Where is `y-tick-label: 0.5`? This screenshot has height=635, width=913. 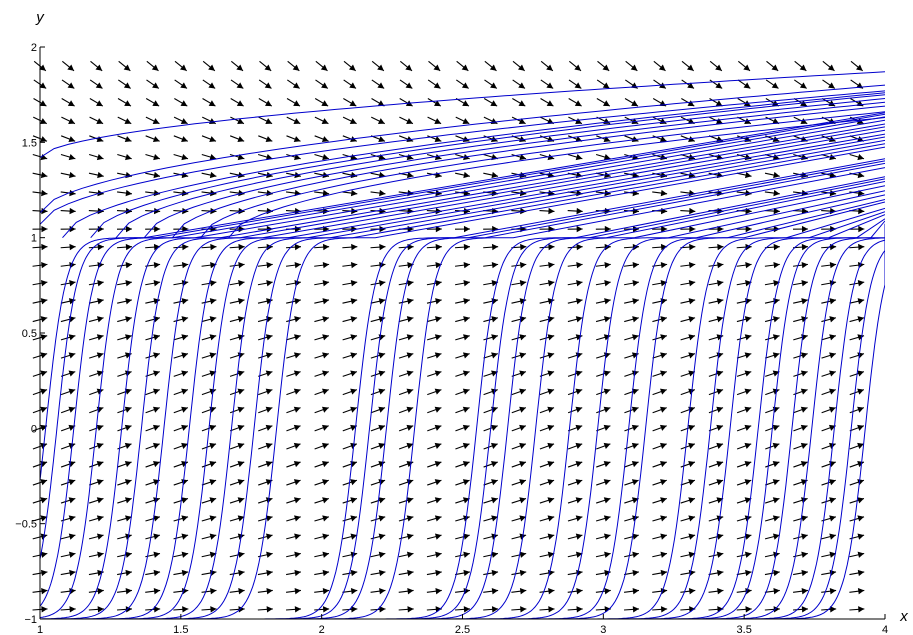
y-tick-label: 0.5 is located at coordinates (29, 334).